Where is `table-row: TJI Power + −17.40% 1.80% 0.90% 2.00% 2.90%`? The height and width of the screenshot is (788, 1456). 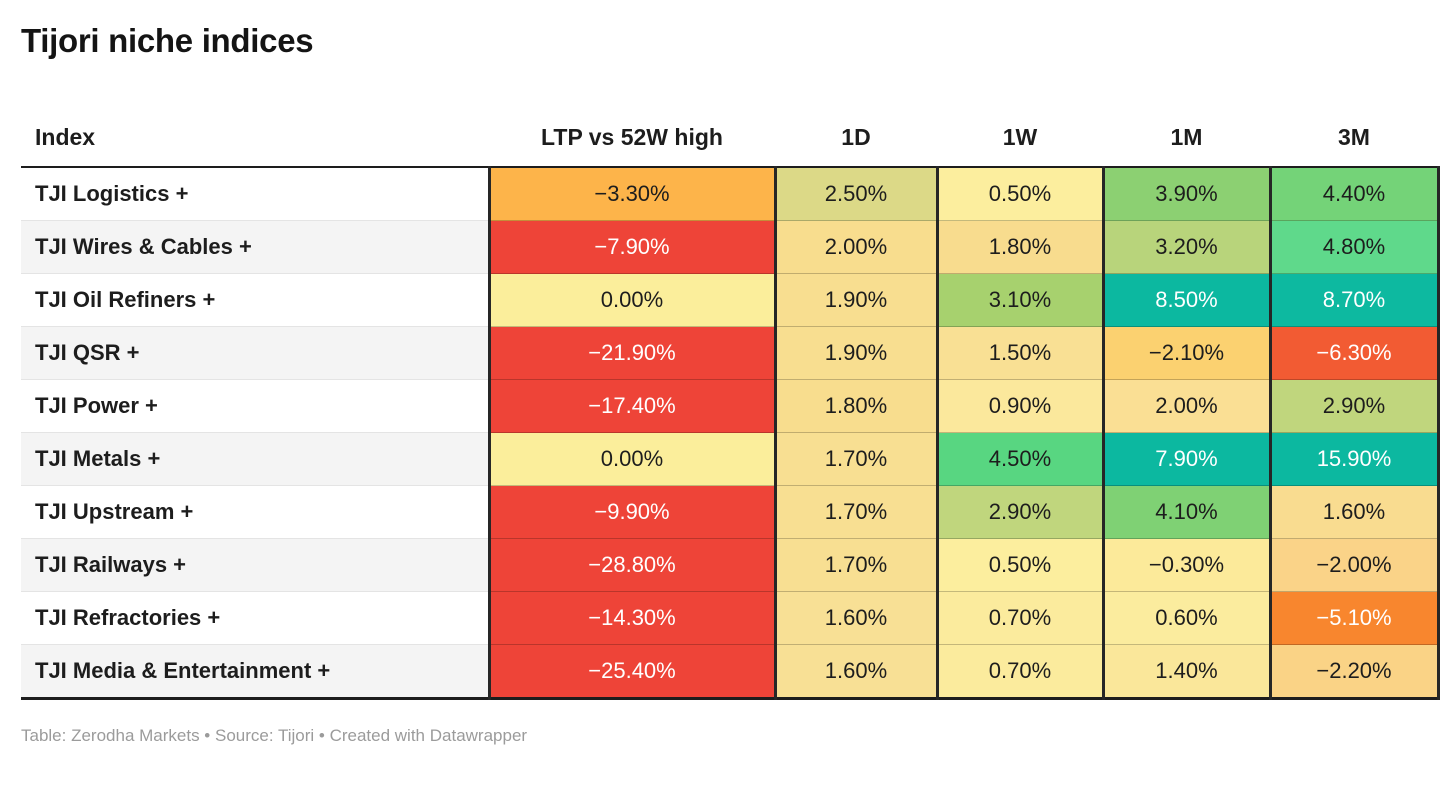
table-row: TJI Power + −17.40% 1.80% 0.90% 2.00% 2.90% is located at coordinates (730, 406).